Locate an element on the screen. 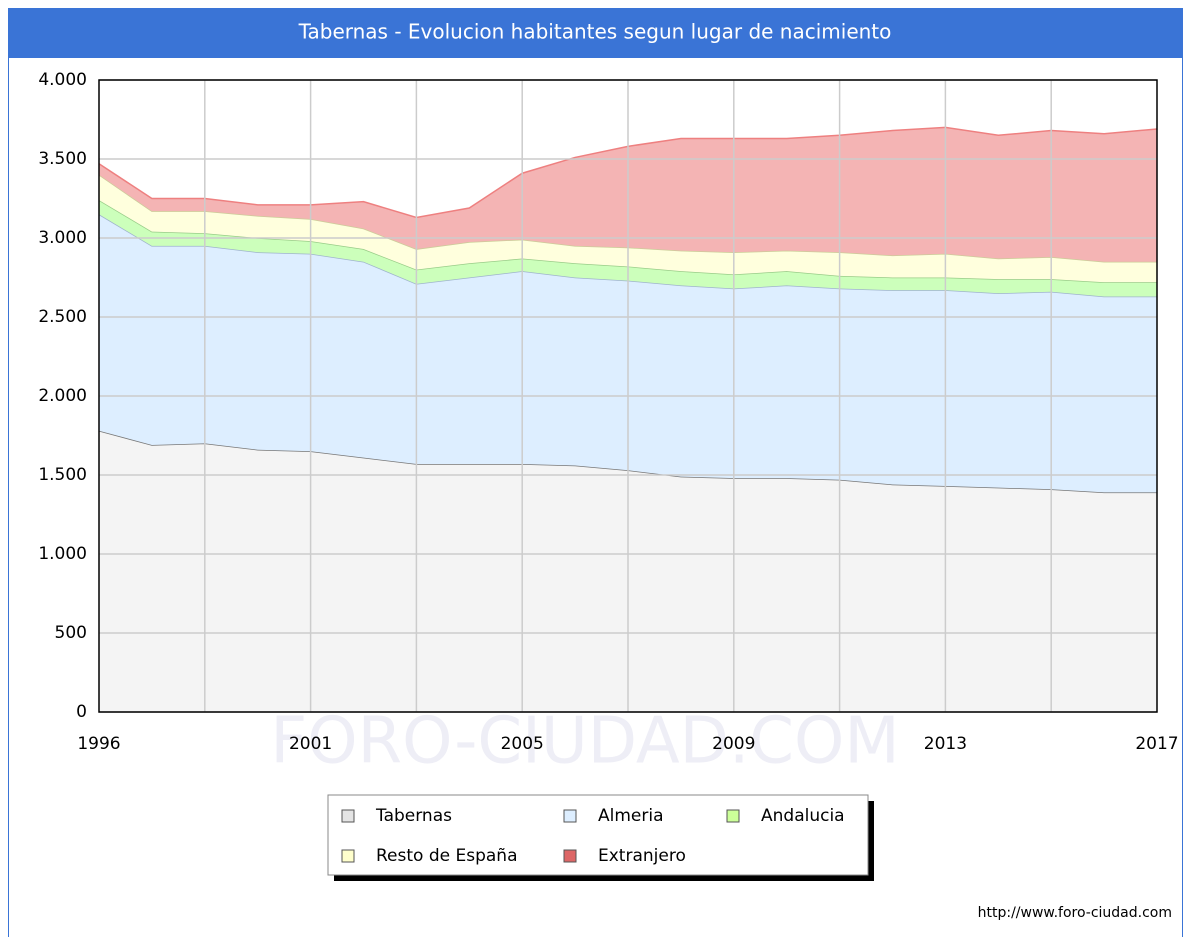  legend-label: Extranjero is located at coordinates (642, 856).